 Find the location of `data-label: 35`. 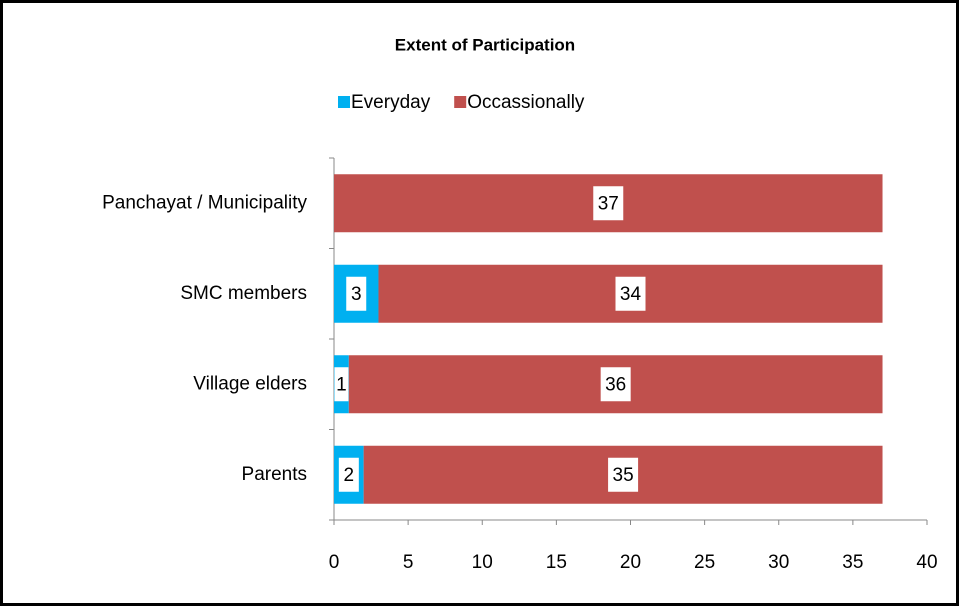

data-label: 35 is located at coordinates (623, 475).